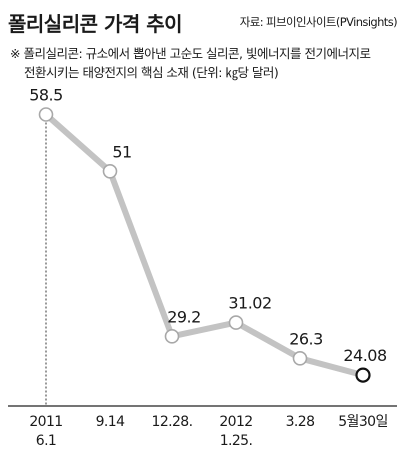 The height and width of the screenshot is (467, 405). Describe the element at coordinates (45, 422) in the screenshot. I see `x-tick-label-1-line1: 2011` at that location.